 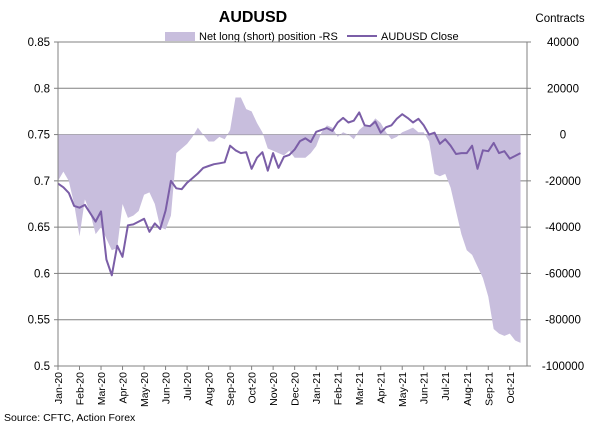 I want to click on x-axis-tick-label: Apr-20, so click(x=124, y=388).